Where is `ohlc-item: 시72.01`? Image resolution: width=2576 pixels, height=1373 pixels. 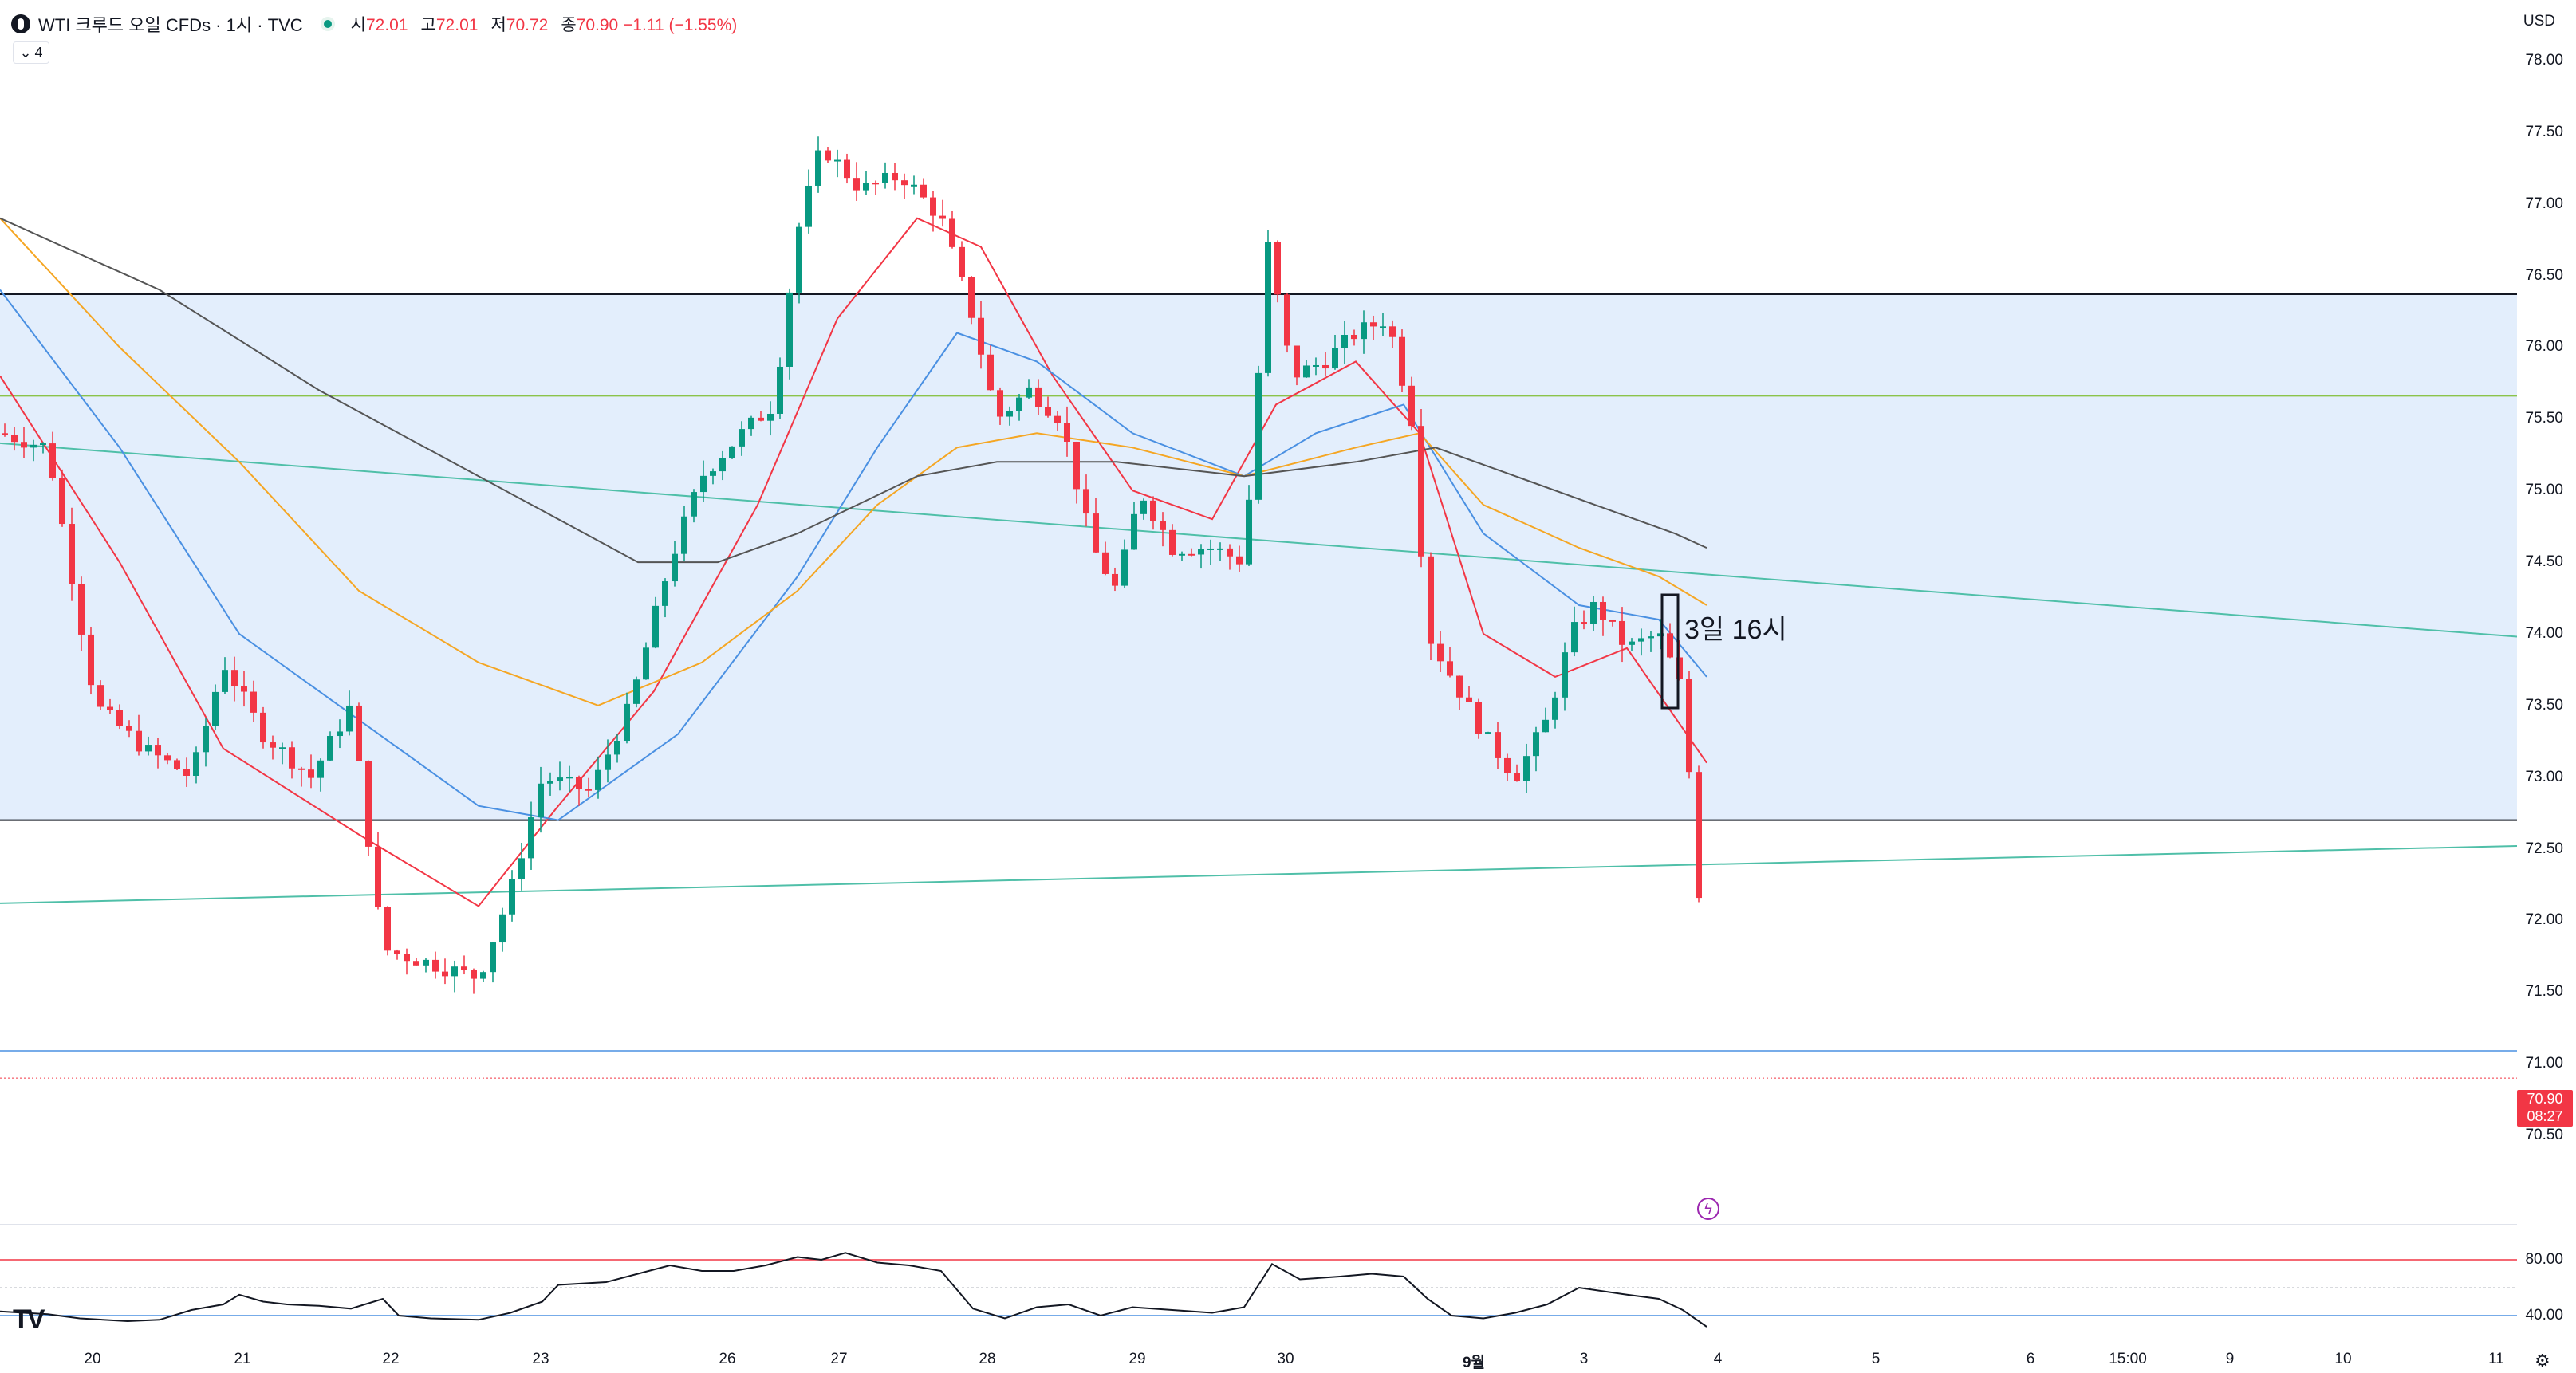
ohlc-item: 시72.01 is located at coordinates (379, 25).